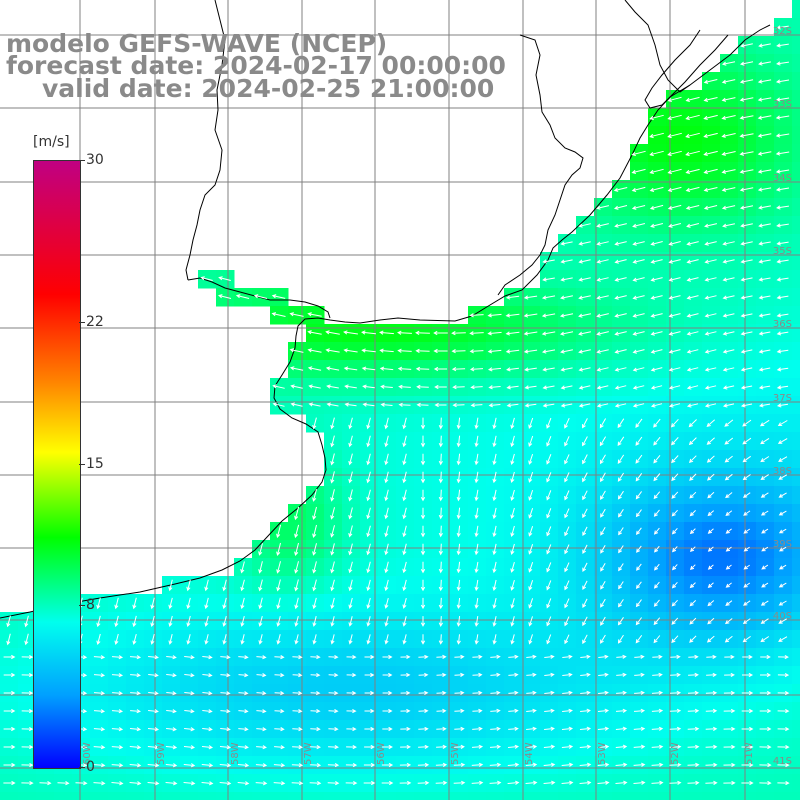 The width and height of the screenshot is (800, 800). I want to click on border-line, so click(205, 140).